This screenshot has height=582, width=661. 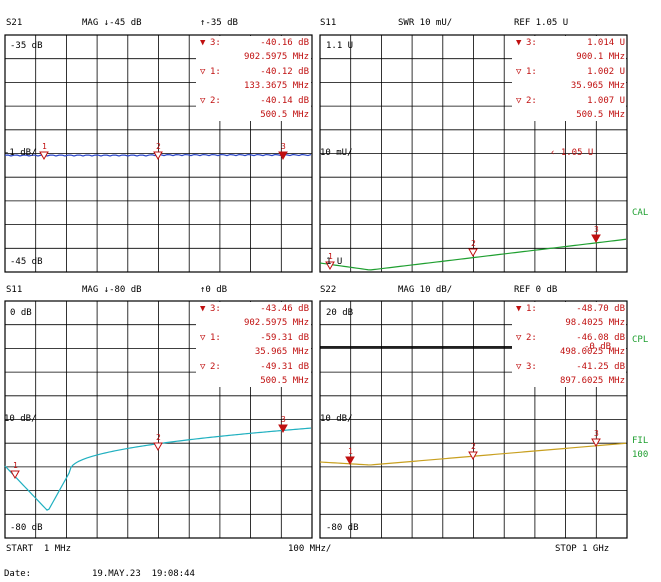 What do you see at coordinates (600, 57) in the screenshot?
I see `marker-frequency: 900.1 MHz` at bounding box center [600, 57].